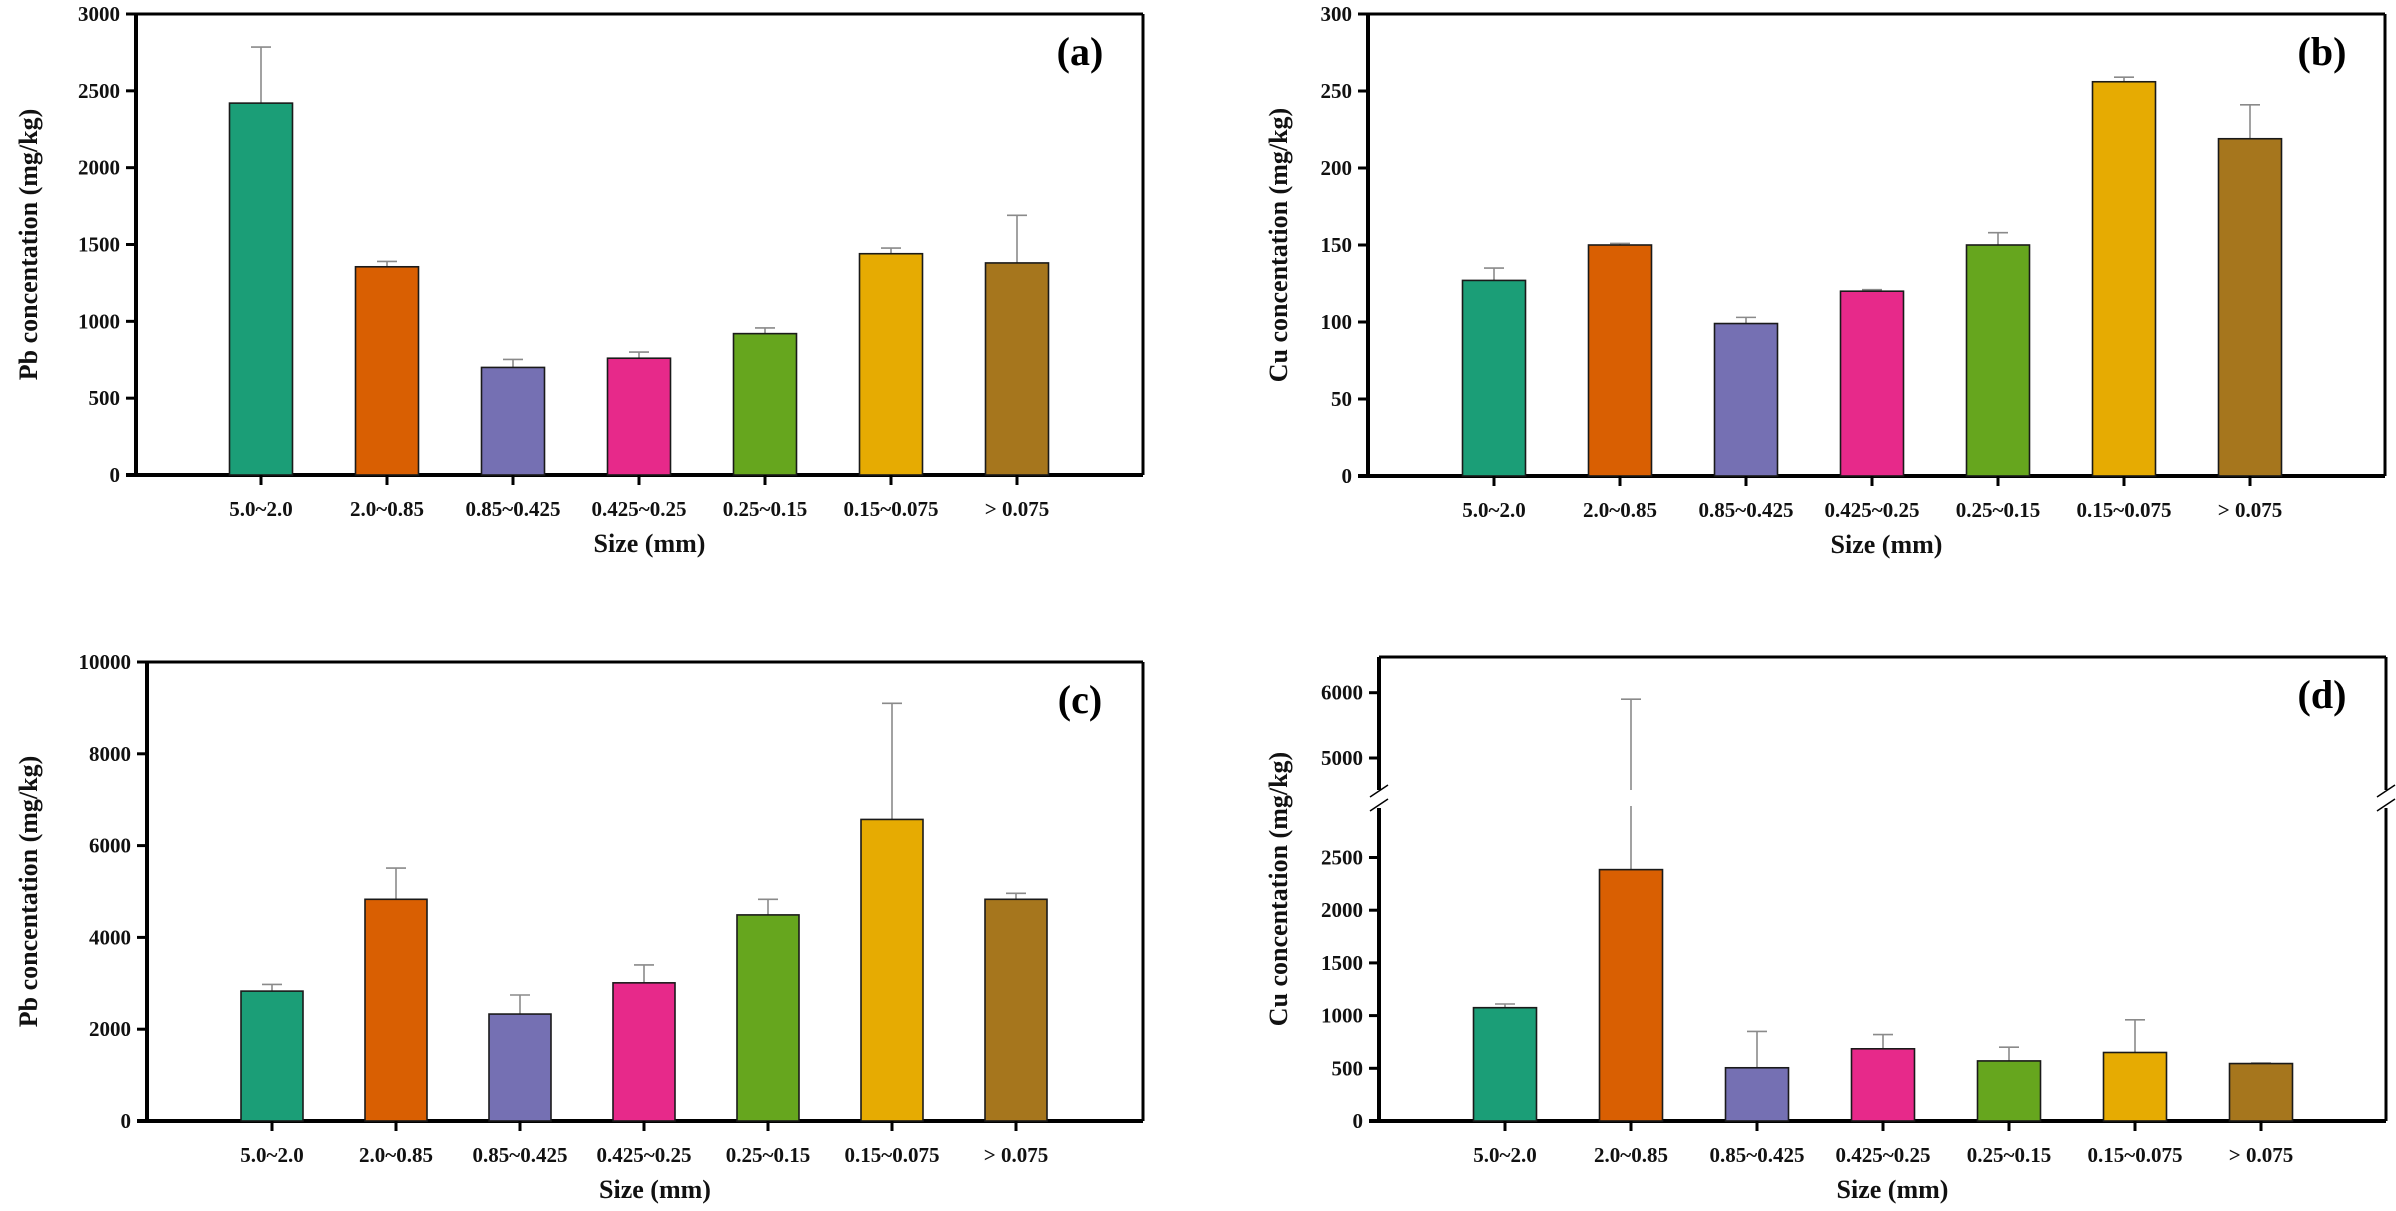  What do you see at coordinates (1341, 399) in the screenshot?
I see `y-tick-label: 50` at bounding box center [1341, 399].